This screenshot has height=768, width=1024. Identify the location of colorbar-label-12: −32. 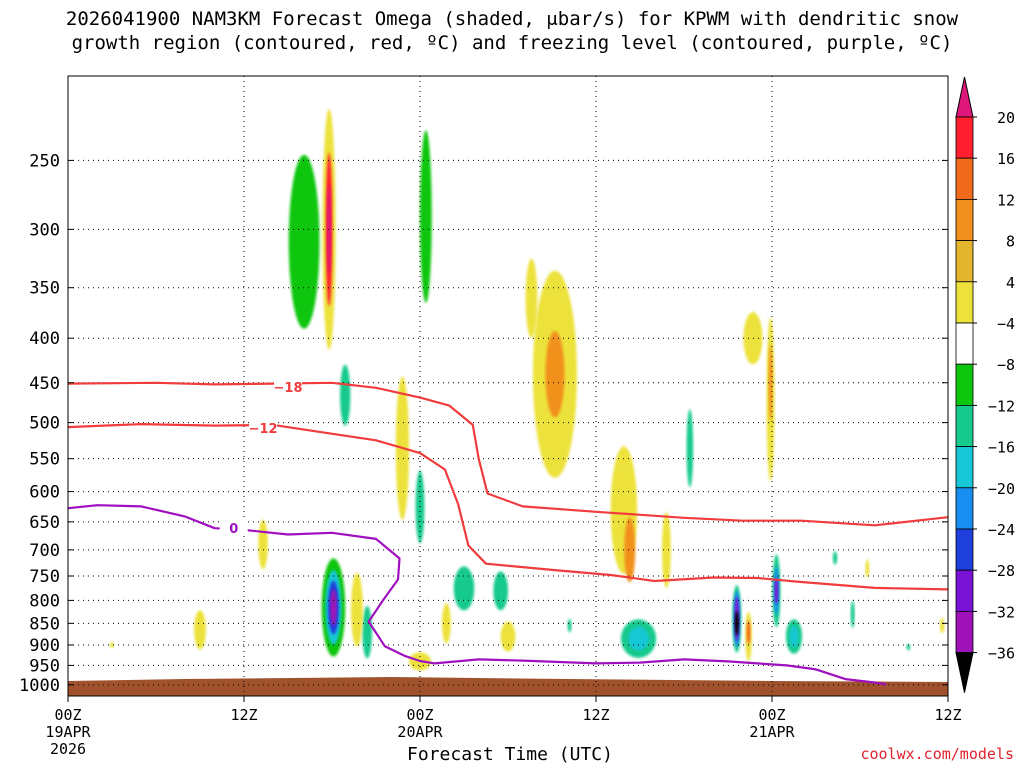
(1001, 612).